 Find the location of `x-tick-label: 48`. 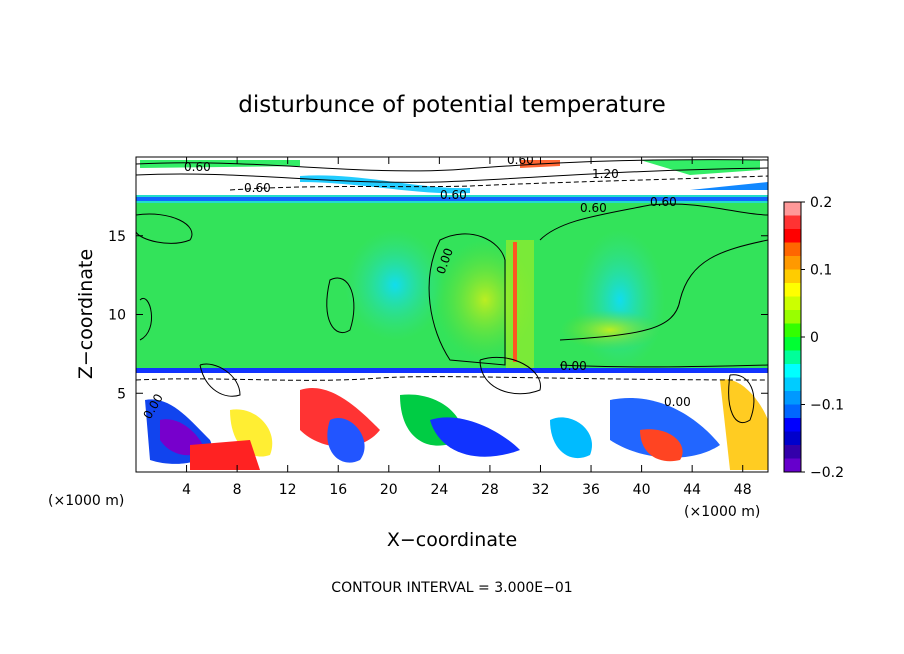

x-tick-label: 48 is located at coordinates (743, 490).